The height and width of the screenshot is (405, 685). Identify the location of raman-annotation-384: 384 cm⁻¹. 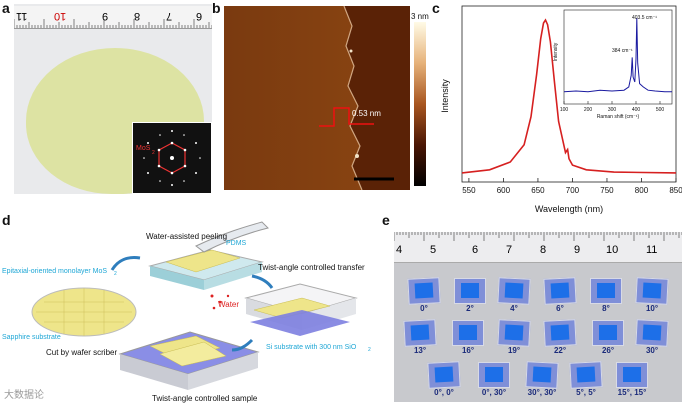
(622, 51).